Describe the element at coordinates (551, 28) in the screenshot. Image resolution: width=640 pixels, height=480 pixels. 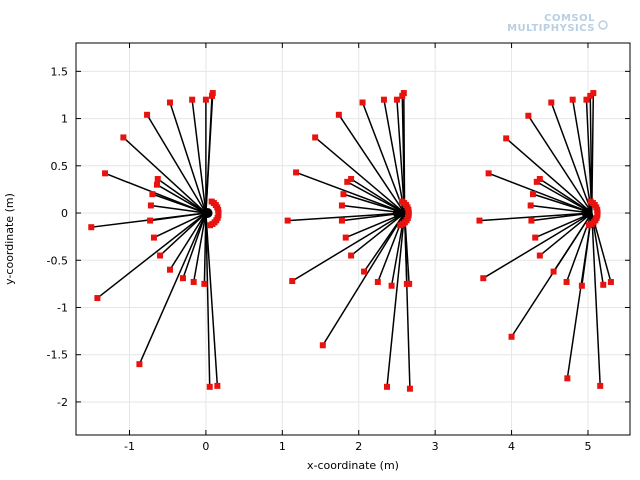
I see `logo-line2: MULTIPHYSICS` at that location.